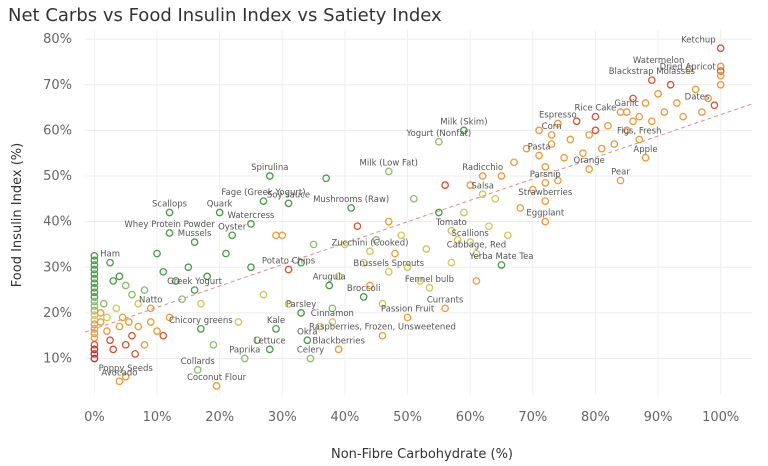 This screenshot has width=768, height=466. What do you see at coordinates (195, 282) in the screenshot?
I see `point-label: Greek Yogurt` at bounding box center [195, 282].